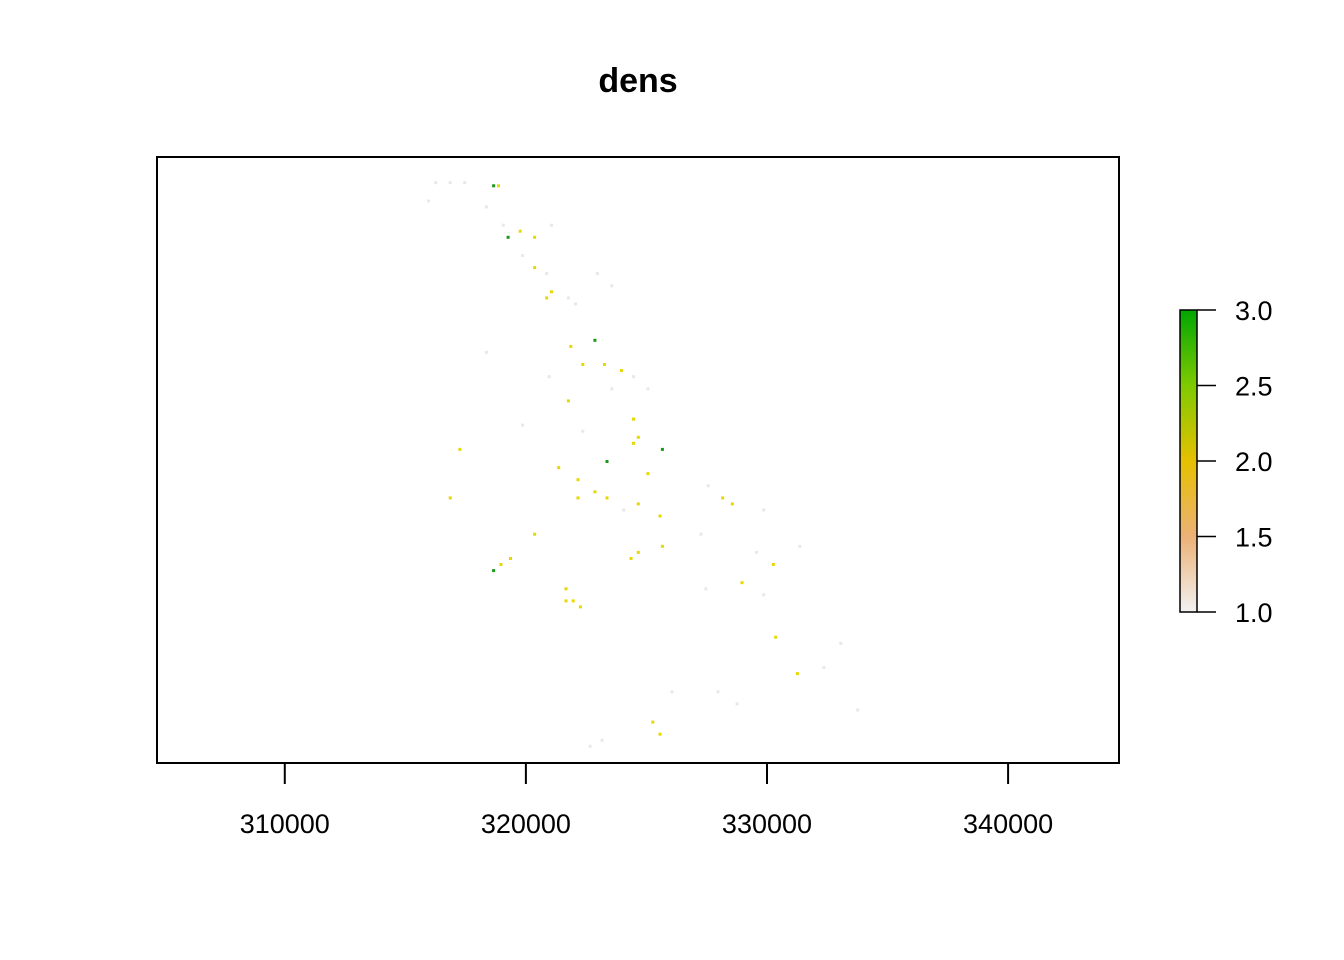 This screenshot has height=960, width=1344. Describe the element at coordinates (1188, 461) in the screenshot. I see `colorbar-gradient` at that location.